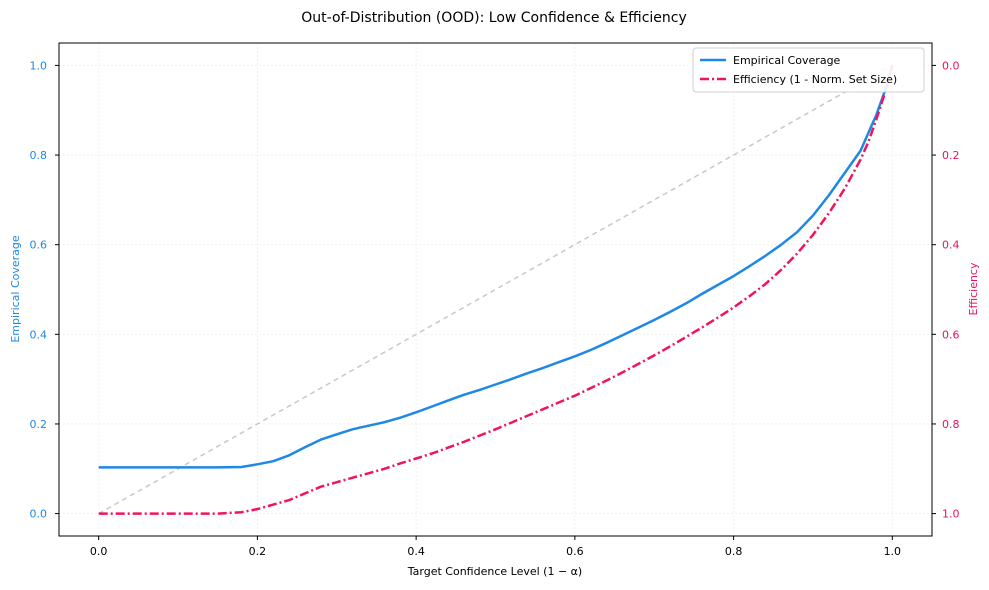  What do you see at coordinates (893, 551) in the screenshot?
I see `x-tick-label-5: 1.0` at bounding box center [893, 551].